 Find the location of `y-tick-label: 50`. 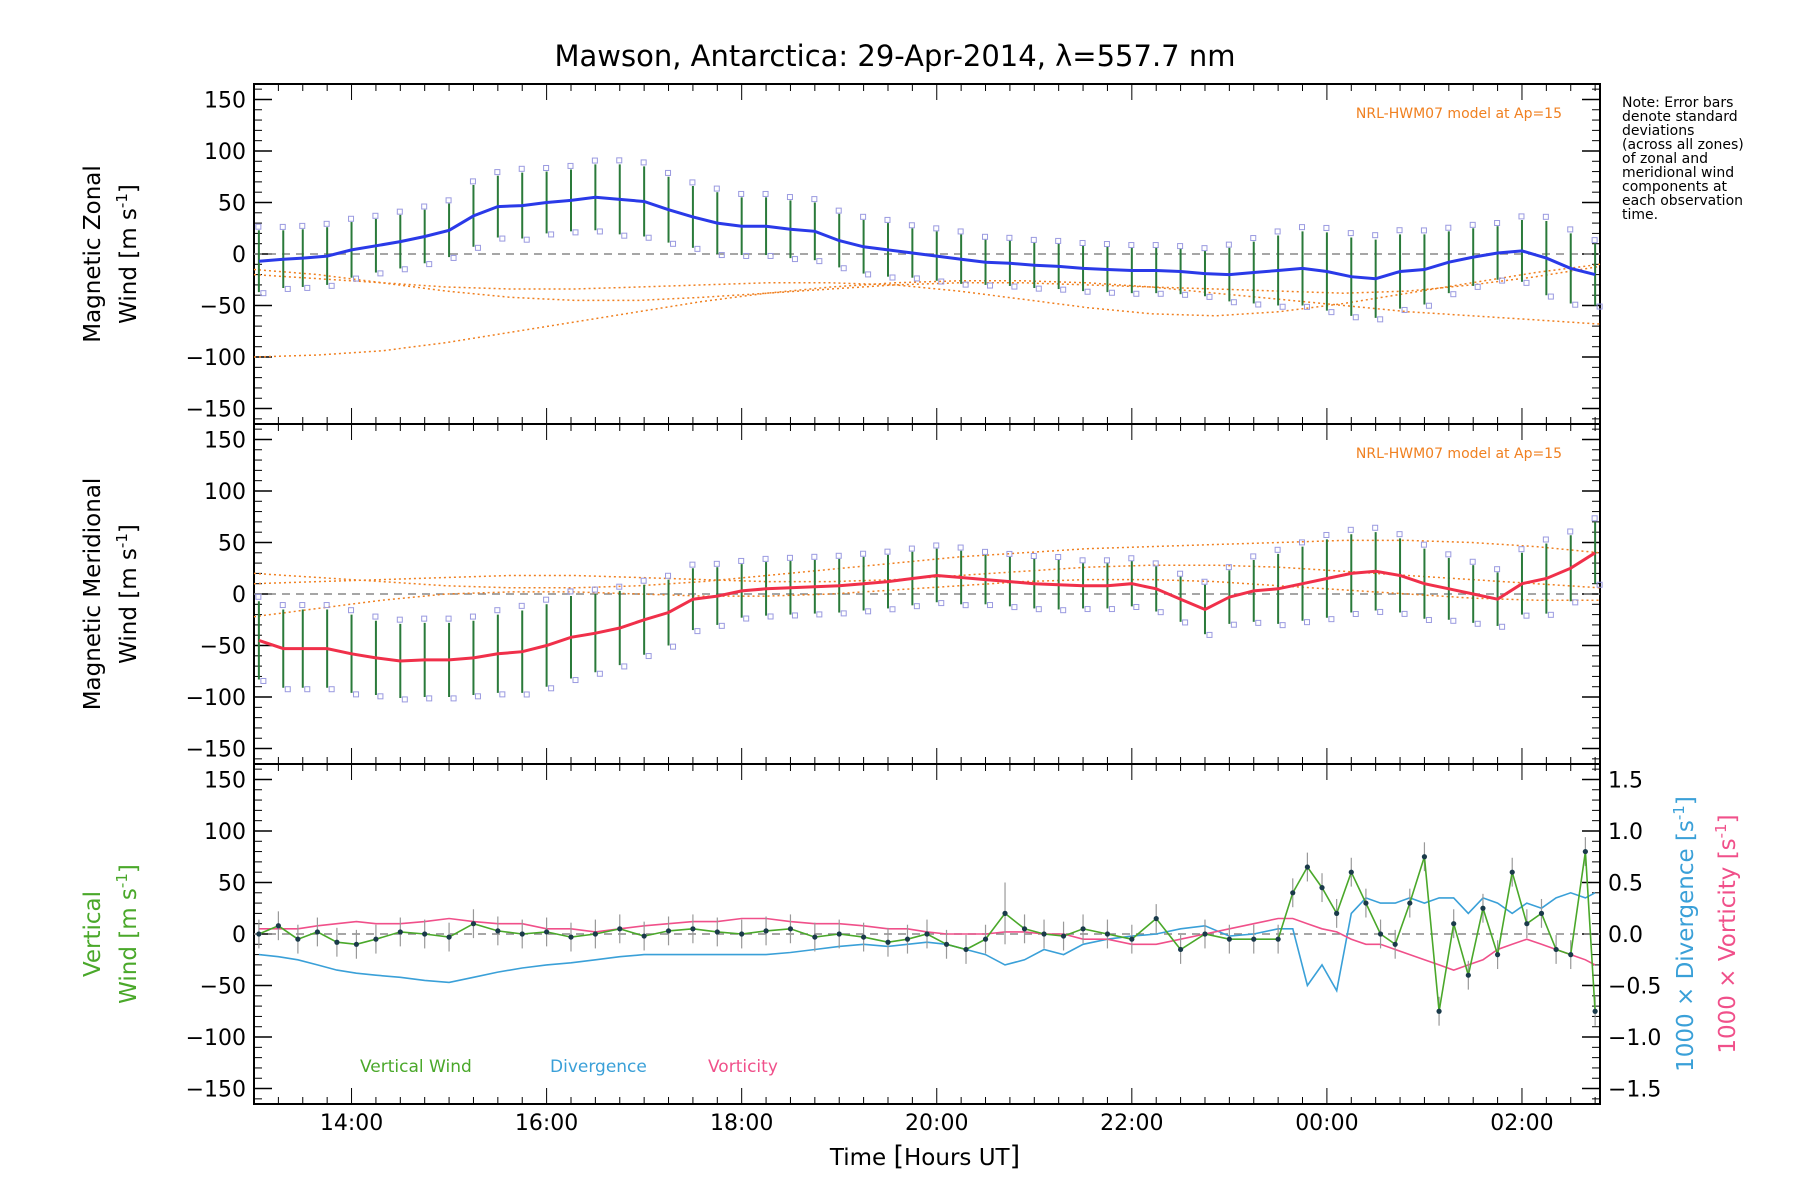

y-tick-label: 50 is located at coordinates (232, 883).